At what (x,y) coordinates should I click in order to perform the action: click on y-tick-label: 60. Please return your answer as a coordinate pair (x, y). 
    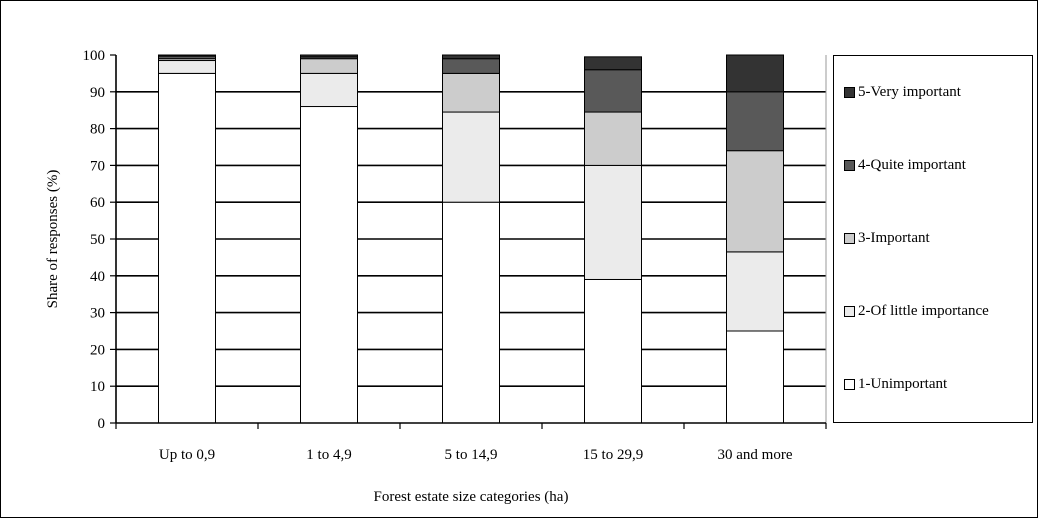
    Looking at the image, I should click on (97, 203).